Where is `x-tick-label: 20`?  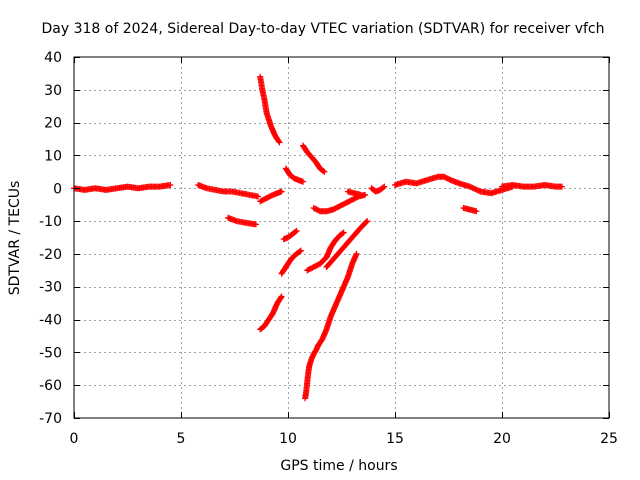 x-tick-label: 20 is located at coordinates (502, 439).